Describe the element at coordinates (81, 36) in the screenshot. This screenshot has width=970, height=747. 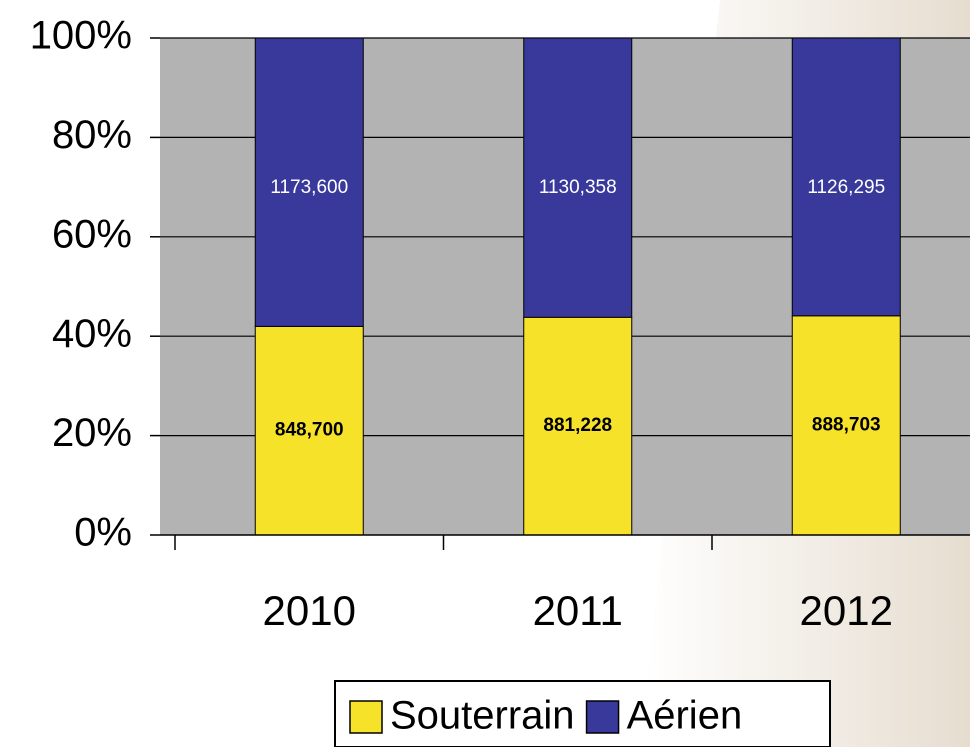
I see `y-tick-label: 100%` at that location.